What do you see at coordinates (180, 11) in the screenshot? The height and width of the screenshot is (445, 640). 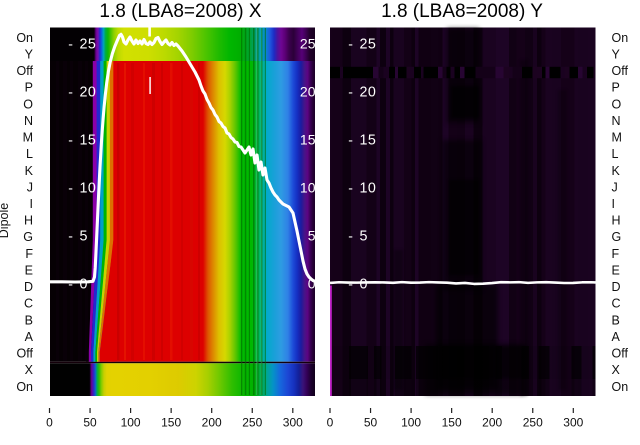 I see `svg-text: 1.8 (LBA8=2008) X` at bounding box center [180, 11].